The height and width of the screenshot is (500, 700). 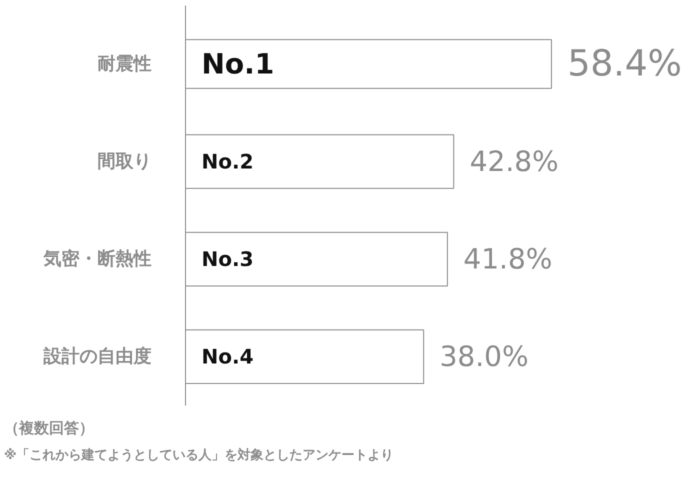 What do you see at coordinates (507, 259) in the screenshot?
I see `data-label: 41.8%` at bounding box center [507, 259].